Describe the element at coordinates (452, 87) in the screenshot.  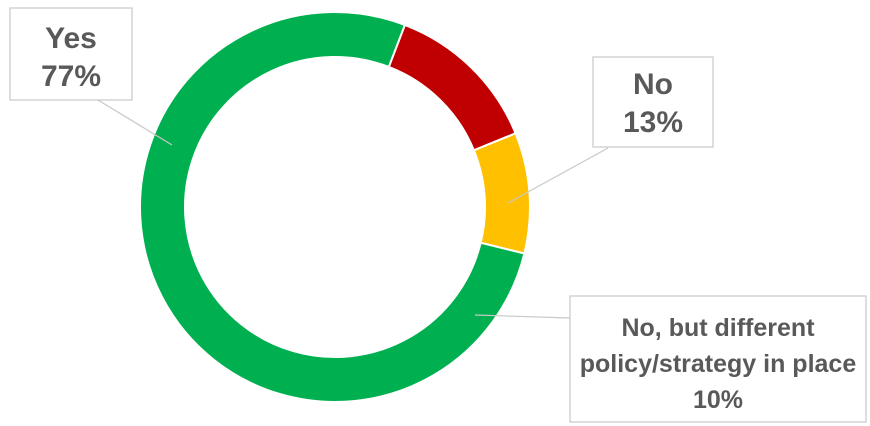
I see `slice-no` at that location.